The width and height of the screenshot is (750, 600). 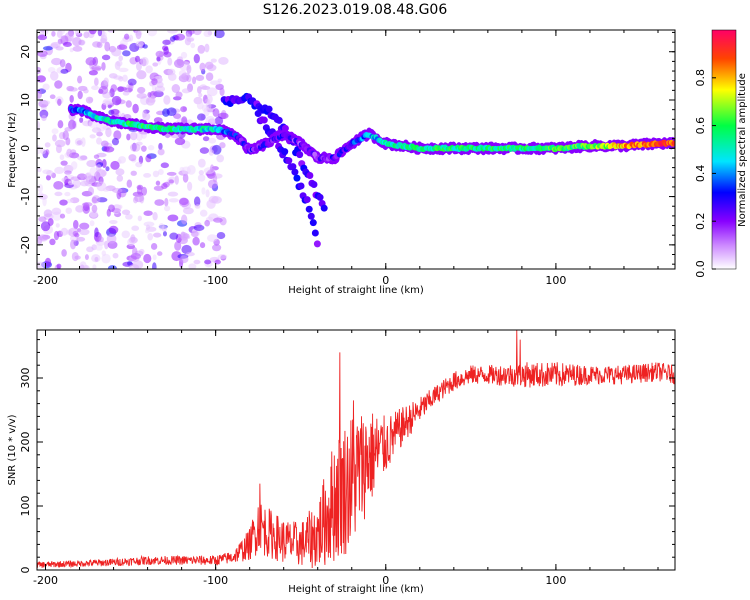 What do you see at coordinates (25, 197) in the screenshot?
I see `y-tick-label: -10` at bounding box center [25, 197].